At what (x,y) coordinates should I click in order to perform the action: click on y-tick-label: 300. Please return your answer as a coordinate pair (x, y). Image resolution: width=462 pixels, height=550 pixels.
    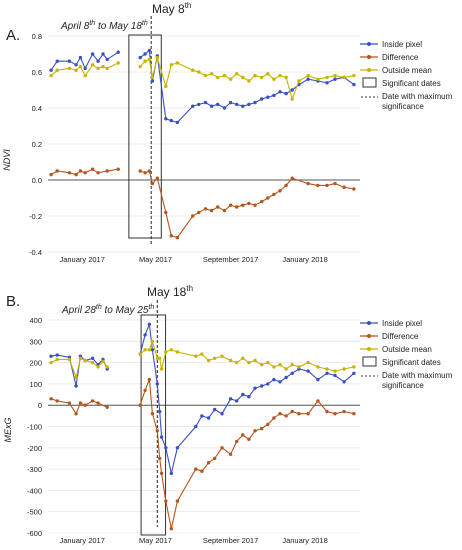
    Looking at the image, I should click on (35, 341).